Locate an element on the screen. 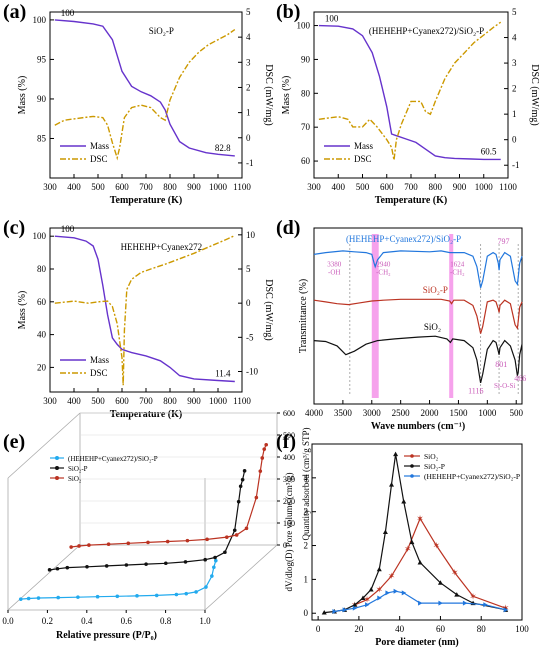  y-axis-label: Mass (%) is located at coordinates (22, 310).